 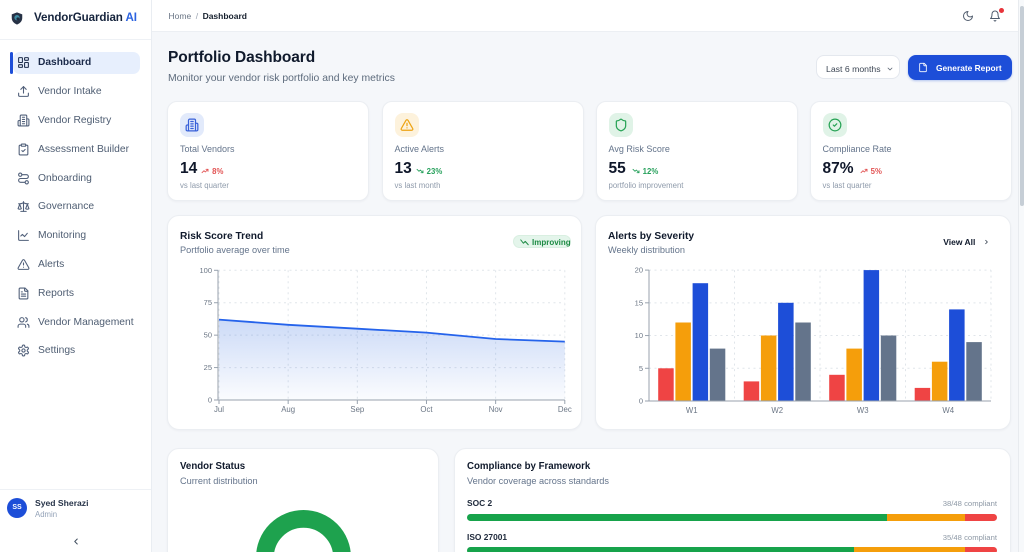 What do you see at coordinates (208, 302) in the screenshot?
I see `svg-text: 75` at bounding box center [208, 302].